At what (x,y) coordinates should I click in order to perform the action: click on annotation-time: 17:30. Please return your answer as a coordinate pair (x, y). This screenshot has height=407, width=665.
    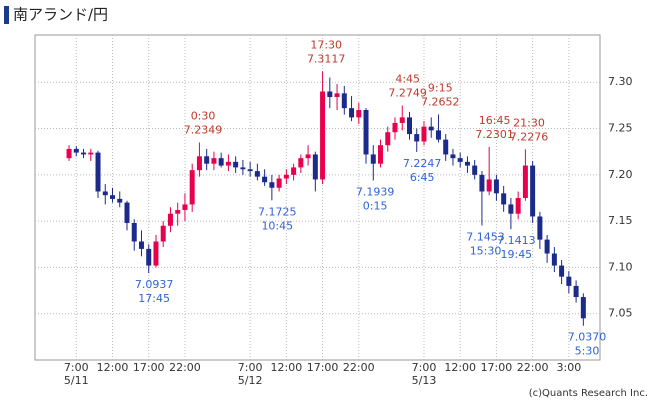
    Looking at the image, I should click on (326, 44).